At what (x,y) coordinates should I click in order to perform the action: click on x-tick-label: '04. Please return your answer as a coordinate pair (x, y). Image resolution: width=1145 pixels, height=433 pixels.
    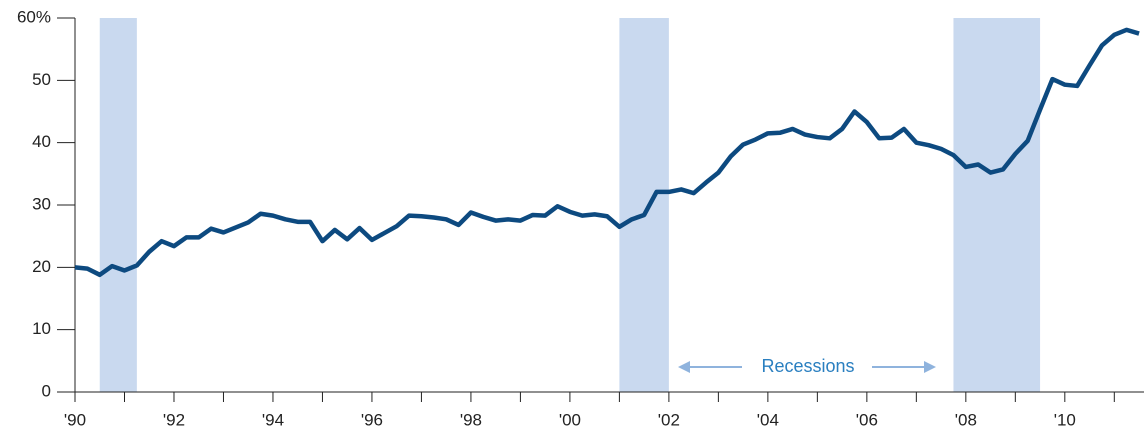
    Looking at the image, I should click on (768, 419).